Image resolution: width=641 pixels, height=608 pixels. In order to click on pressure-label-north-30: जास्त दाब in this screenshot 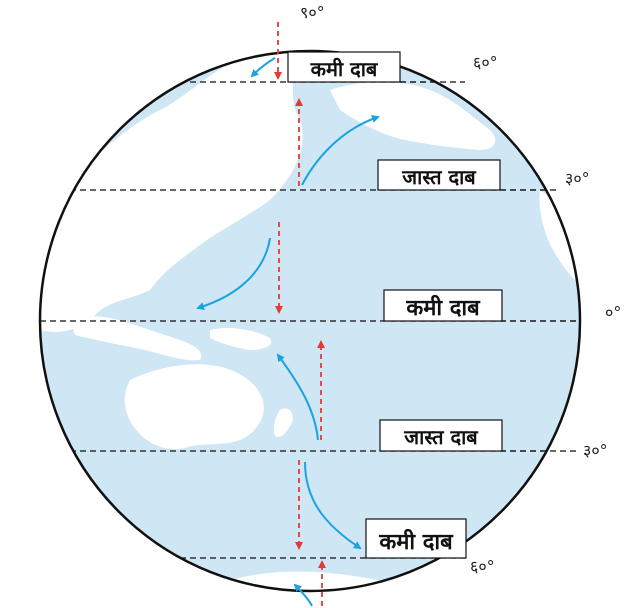, I will do `click(439, 175)`.